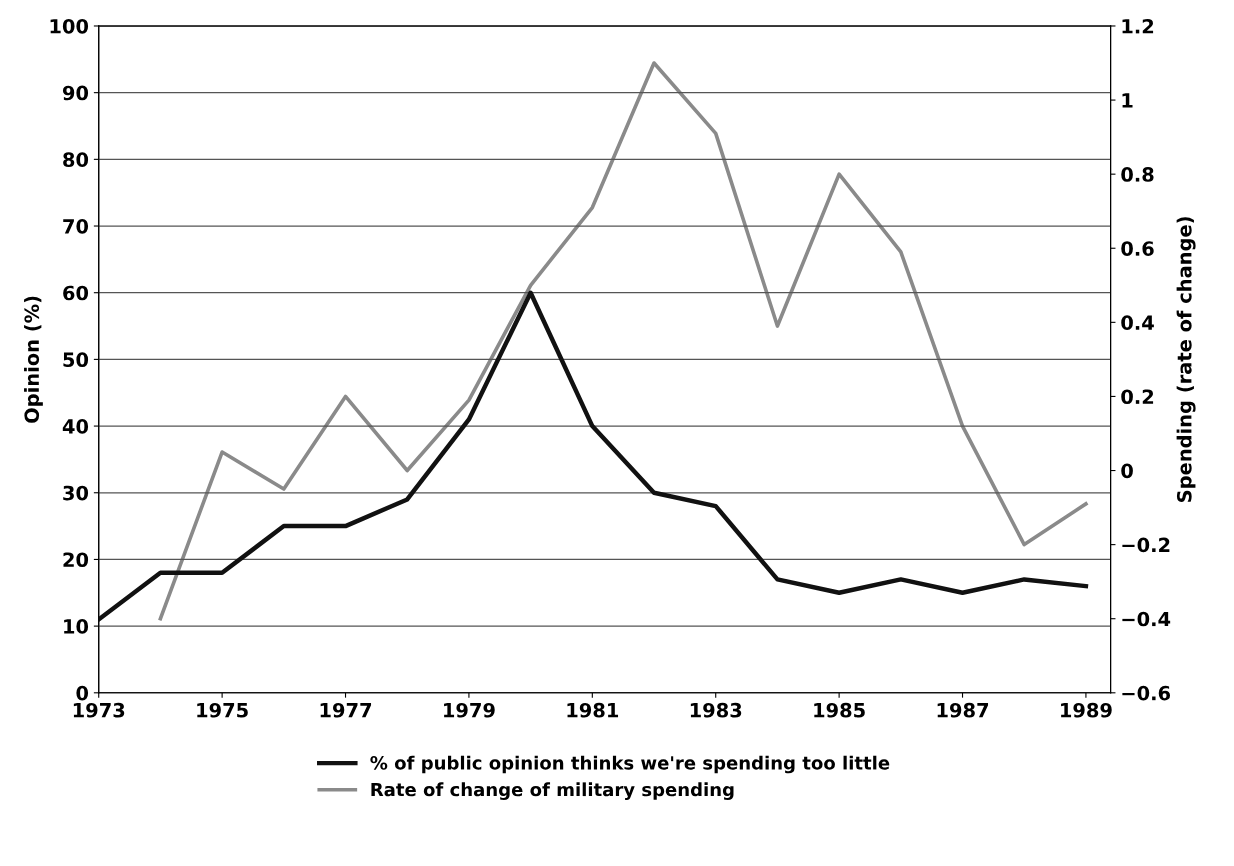 This screenshot has height=866, width=1234. What do you see at coordinates (69, 26) in the screenshot?
I see `y-tick-label: 100` at bounding box center [69, 26].